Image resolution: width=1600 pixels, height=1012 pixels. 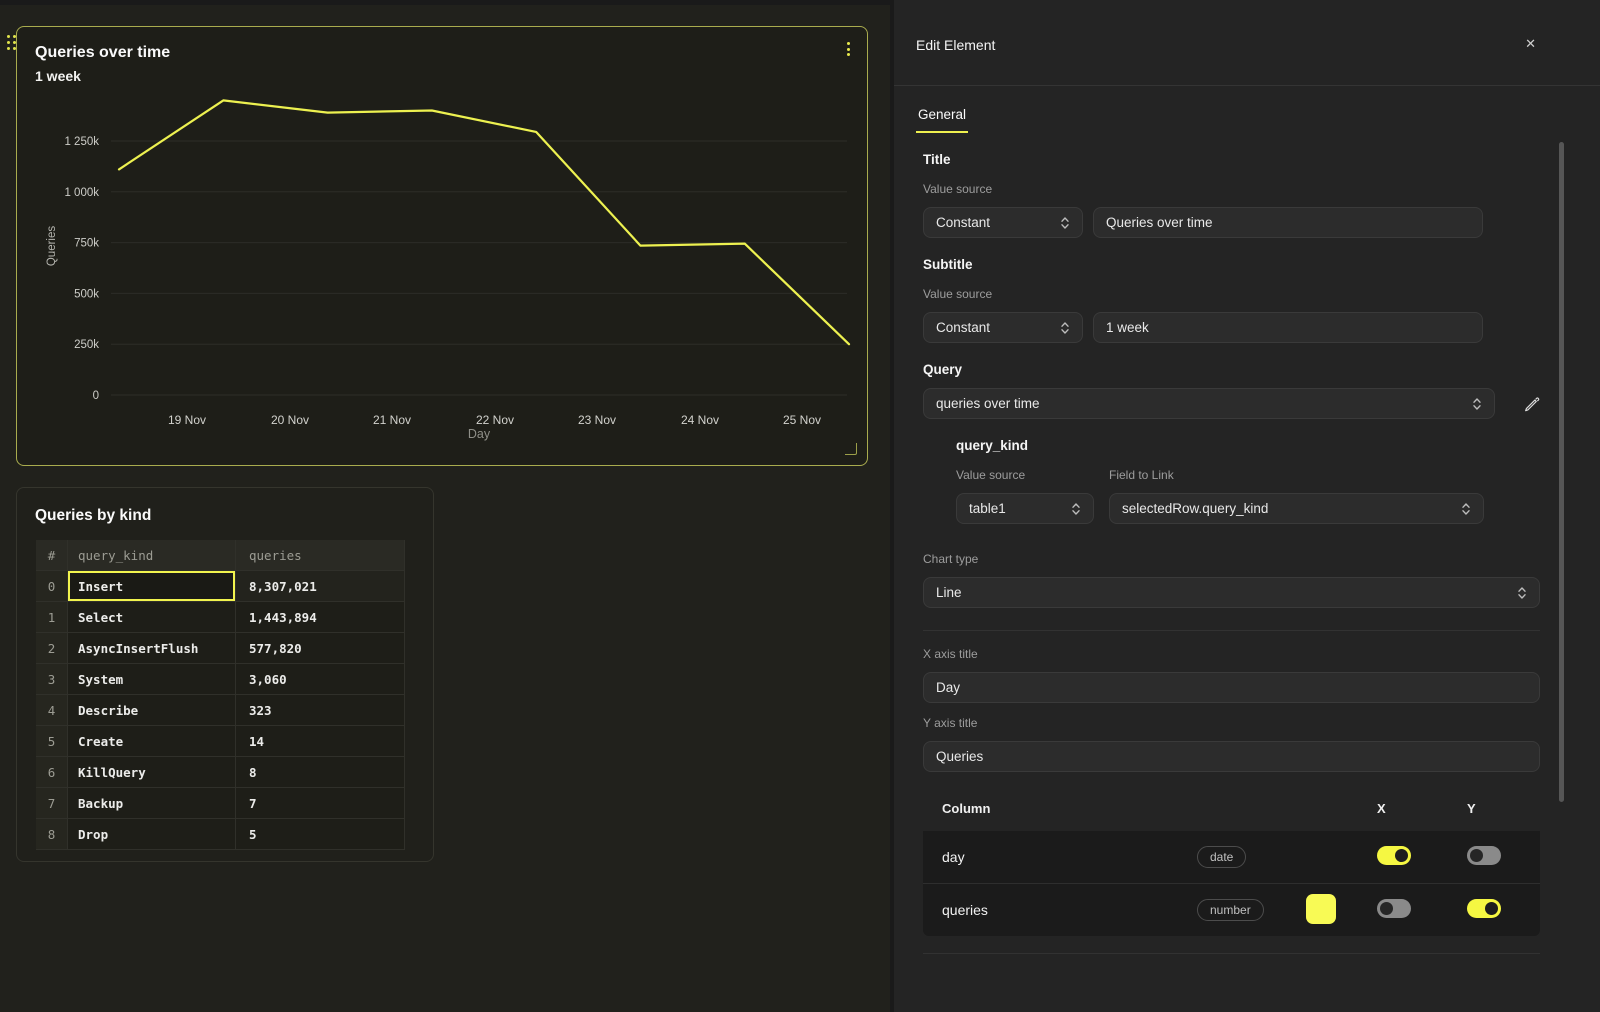 I want to click on queries-cell: 8,307,021, so click(x=320, y=586).